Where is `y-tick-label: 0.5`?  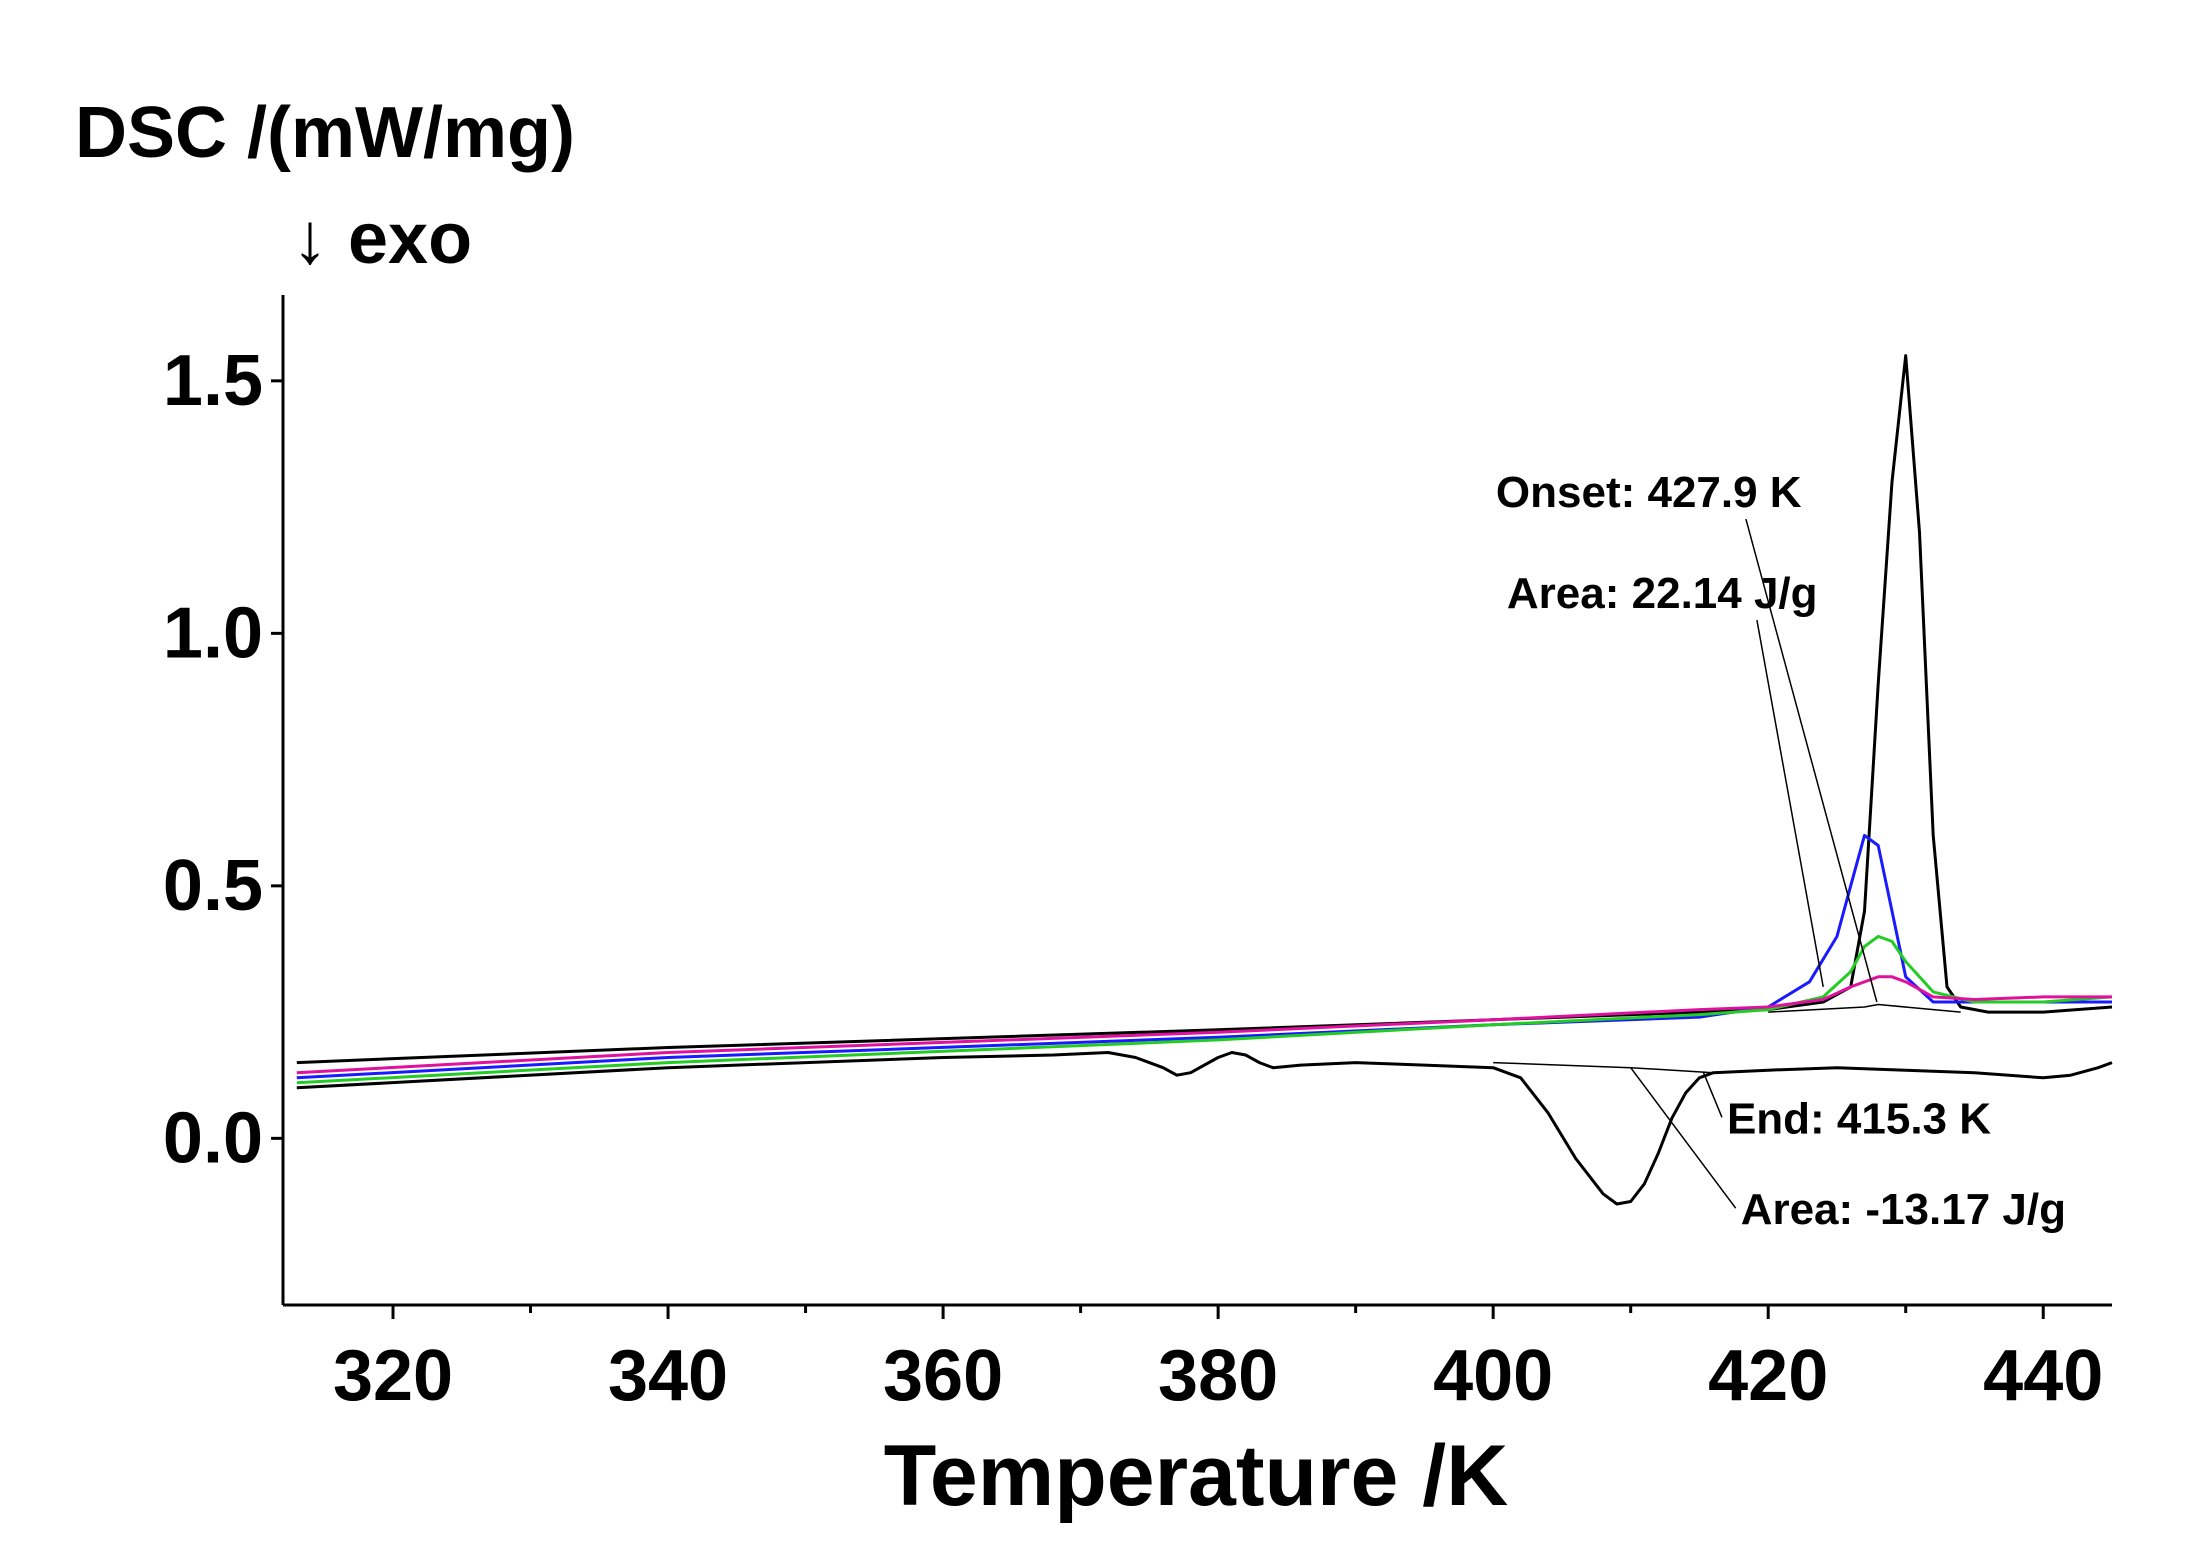
y-tick-label: 0.5 is located at coordinates (213, 886).